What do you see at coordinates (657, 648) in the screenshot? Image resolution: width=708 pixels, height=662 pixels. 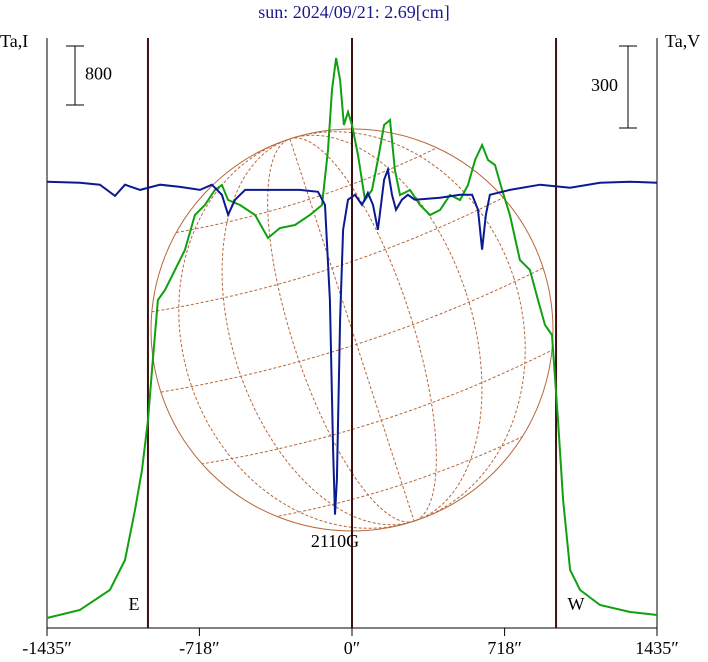 I see `x-tick-label: 1435″` at bounding box center [657, 648].